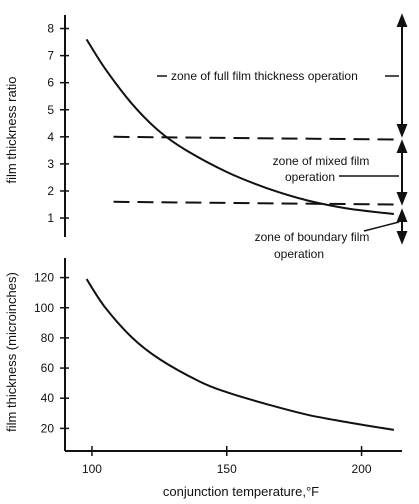 The image size is (419, 504). Describe the element at coordinates (48, 368) in the screenshot. I see `lower-y-tick-label: 60` at that location.